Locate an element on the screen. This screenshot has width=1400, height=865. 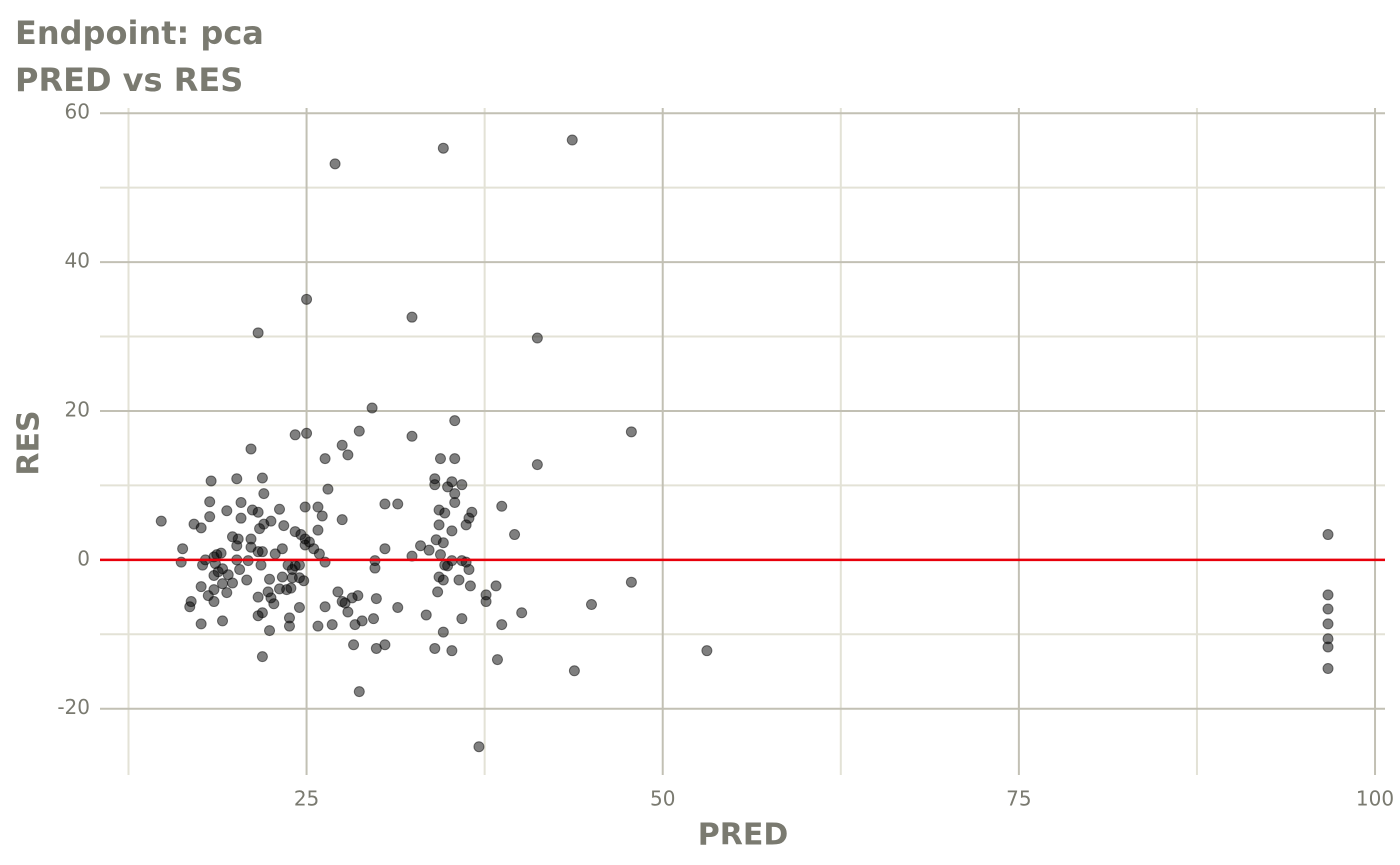
x-tick-label: 25 is located at coordinates (306, 799).